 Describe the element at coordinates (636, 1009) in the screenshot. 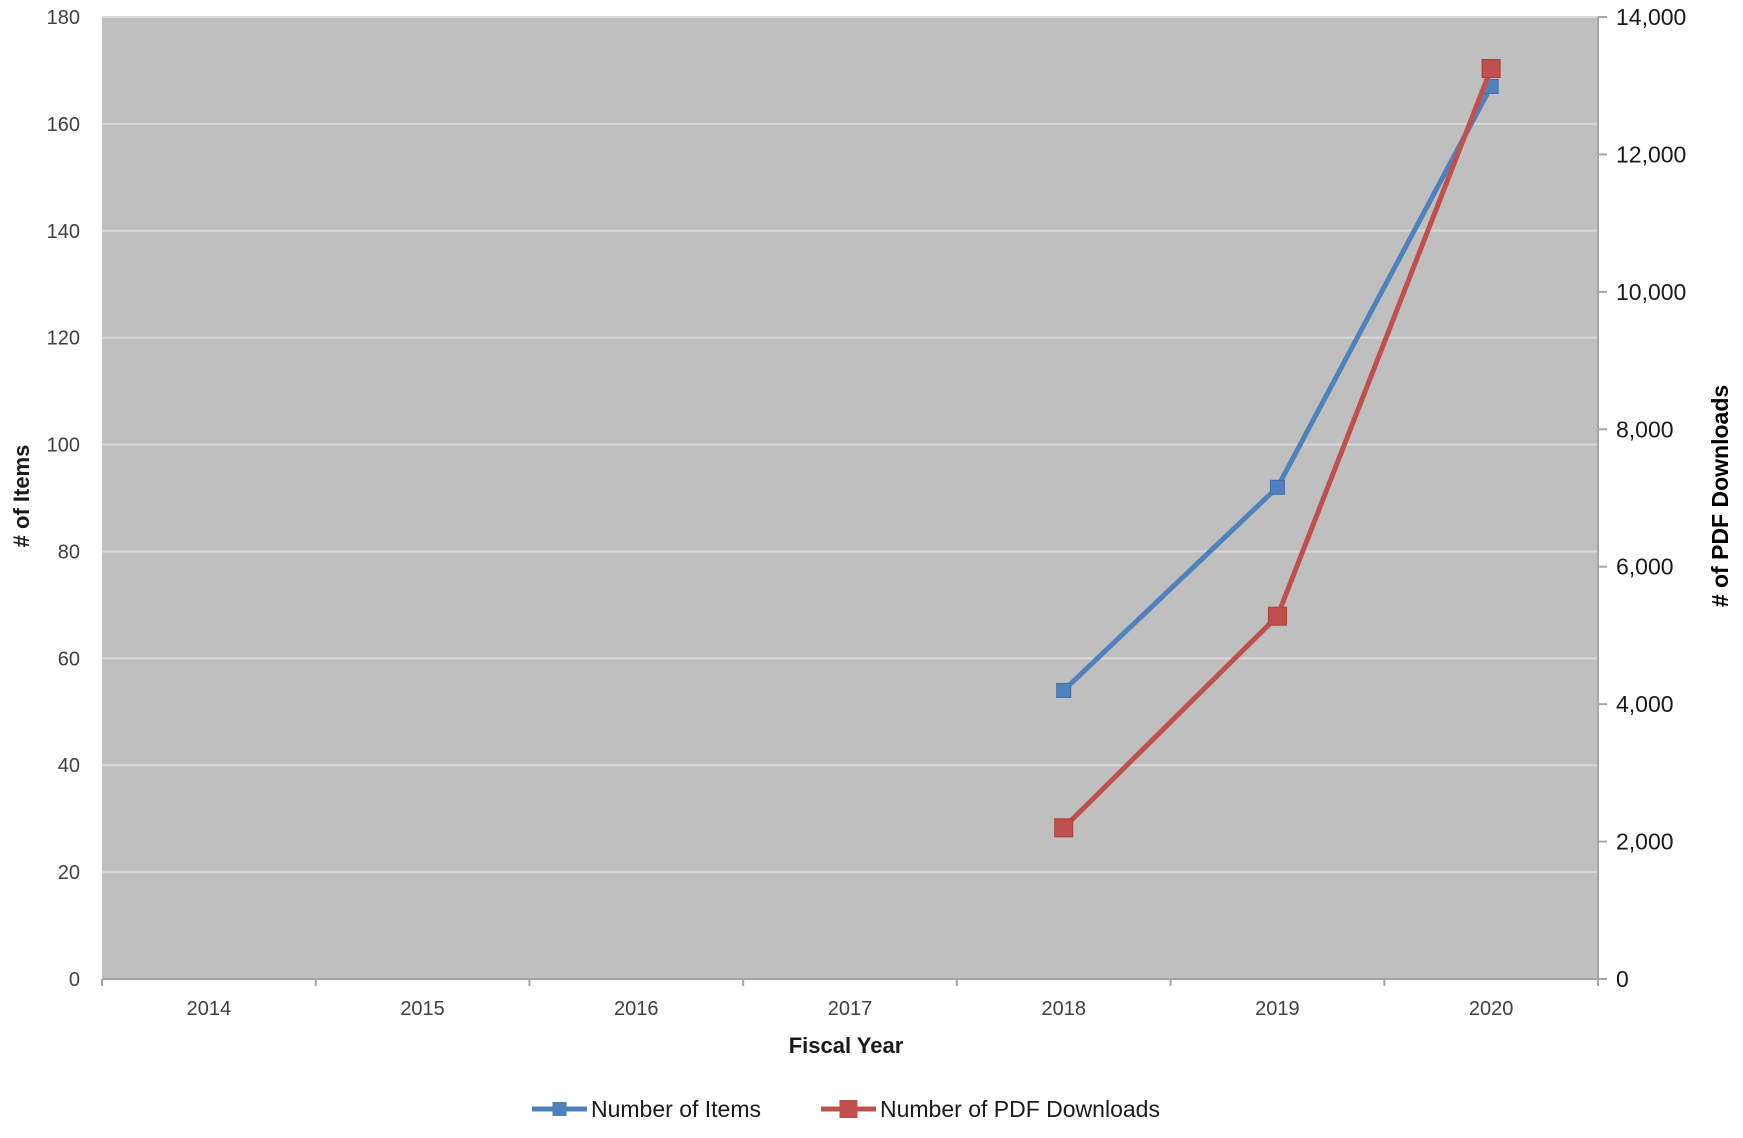

I see `x-tick-label: 2016` at that location.